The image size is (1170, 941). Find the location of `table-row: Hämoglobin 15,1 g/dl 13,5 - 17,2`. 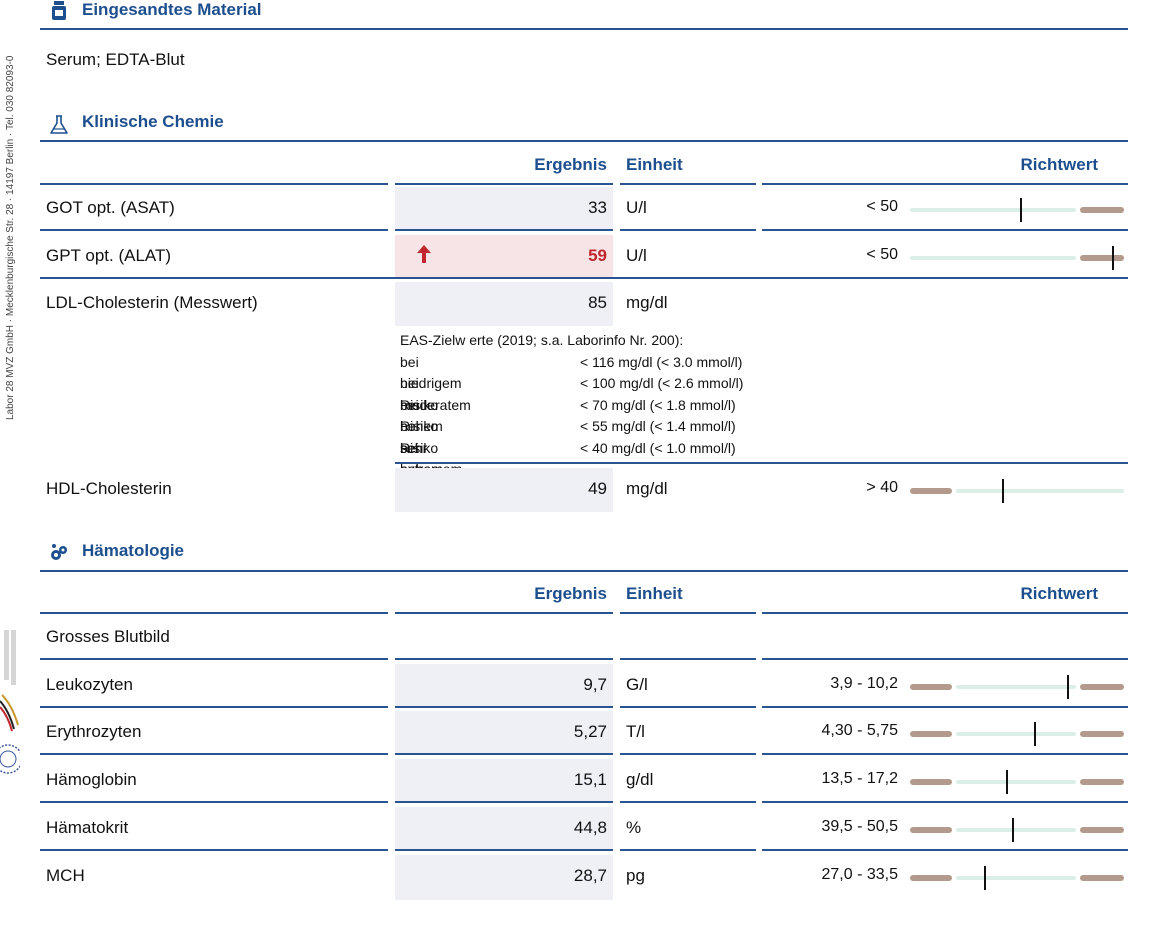

table-row: Hämoglobin 15,1 g/dl 13,5 - 17,2 is located at coordinates (584, 780).